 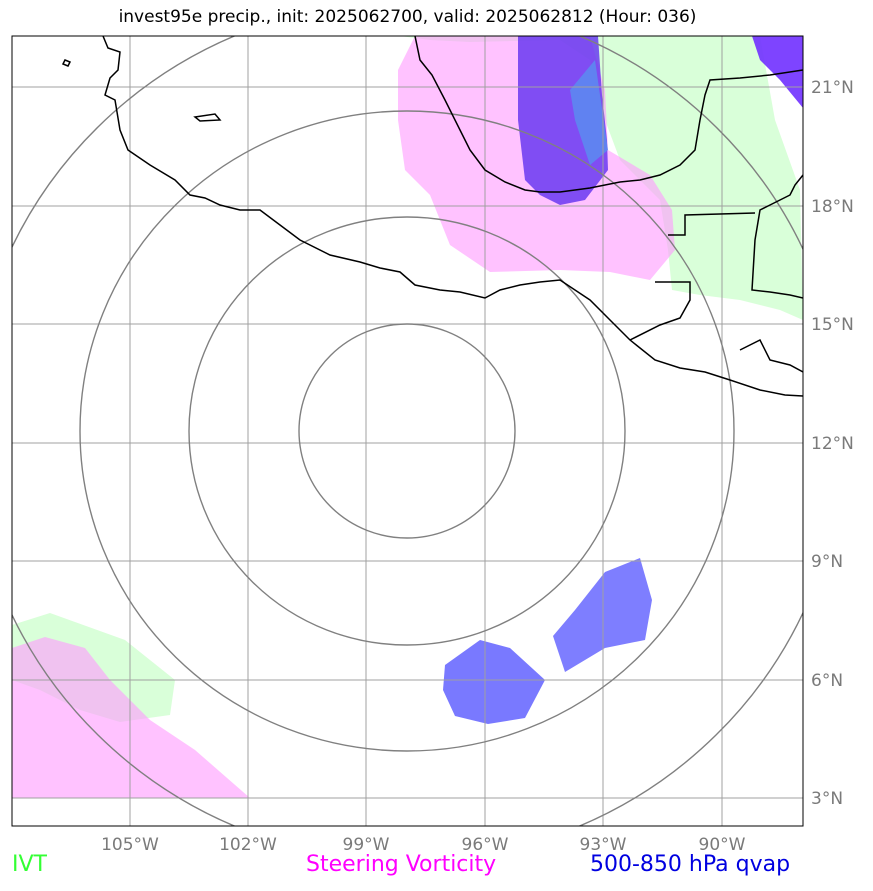 I want to click on lat-label: 21°N, so click(x=832, y=88).